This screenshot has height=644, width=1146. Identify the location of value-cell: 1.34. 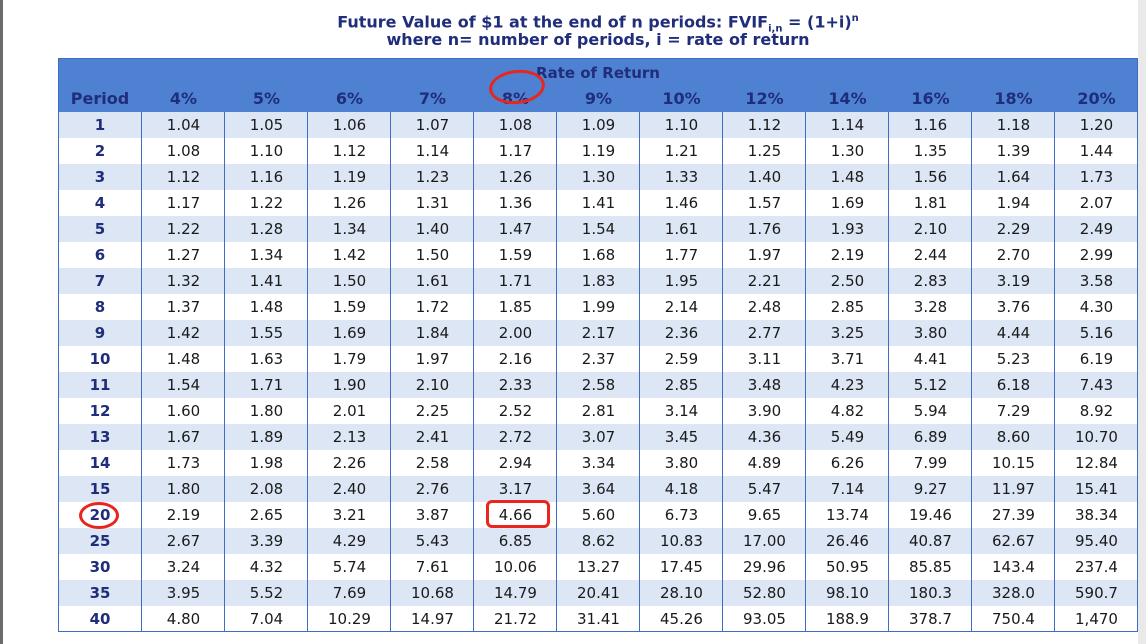
(266, 255).